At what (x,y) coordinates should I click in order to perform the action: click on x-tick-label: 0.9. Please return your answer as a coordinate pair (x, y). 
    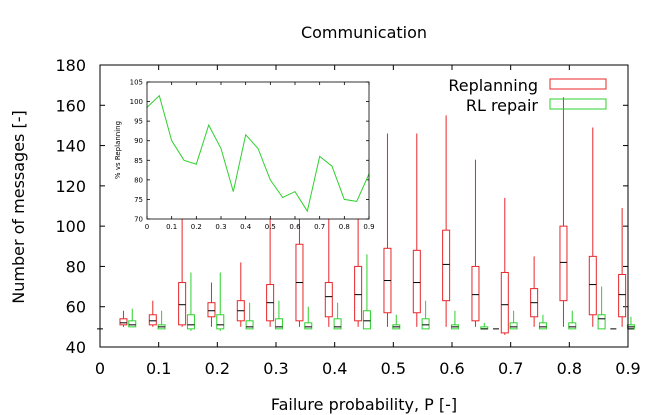
    Looking at the image, I should click on (627, 368).